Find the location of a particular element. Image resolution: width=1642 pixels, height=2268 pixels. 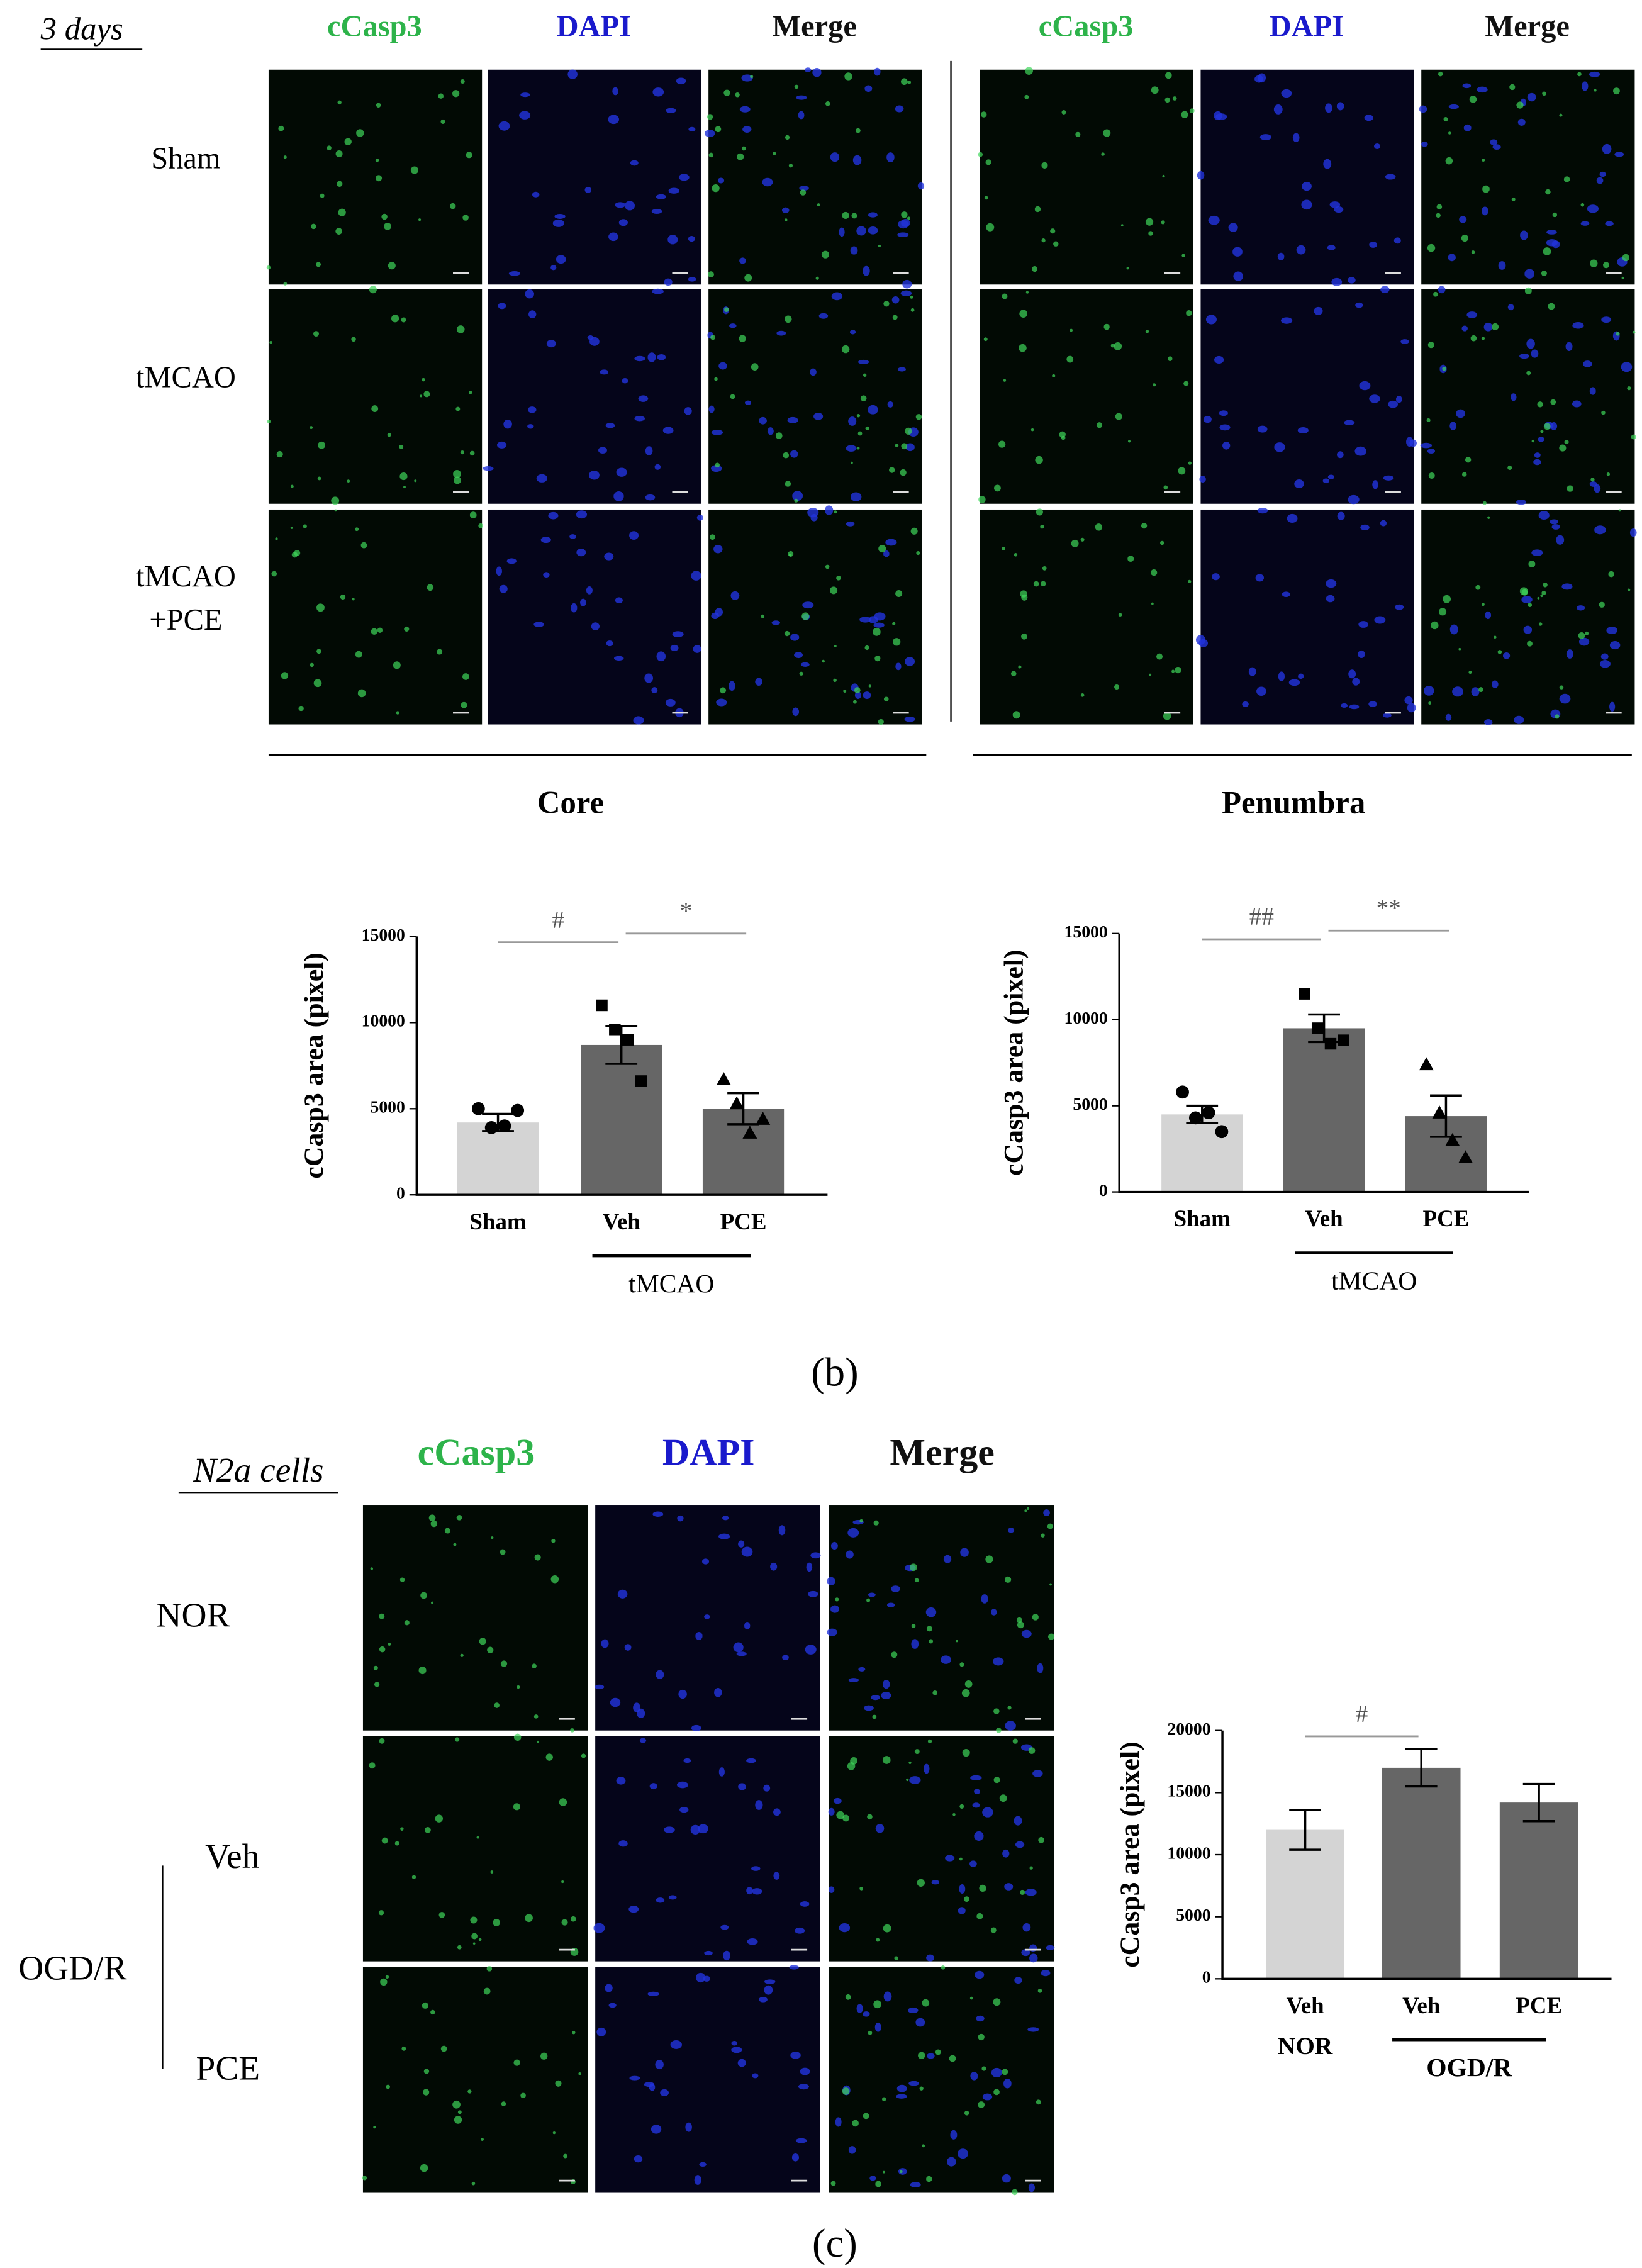

group-label: OGD/R is located at coordinates (72, 1967).